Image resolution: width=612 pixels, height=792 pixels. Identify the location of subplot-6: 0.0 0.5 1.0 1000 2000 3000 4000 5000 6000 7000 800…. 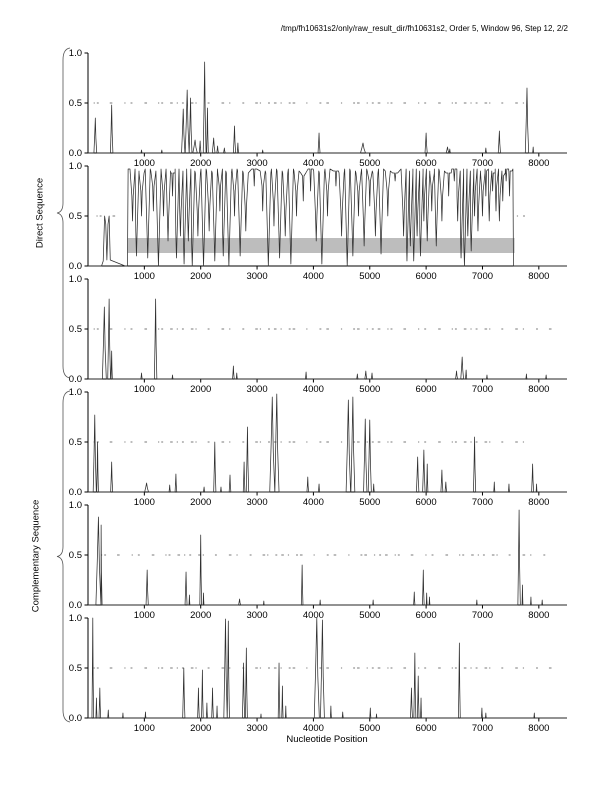
(318, 673).